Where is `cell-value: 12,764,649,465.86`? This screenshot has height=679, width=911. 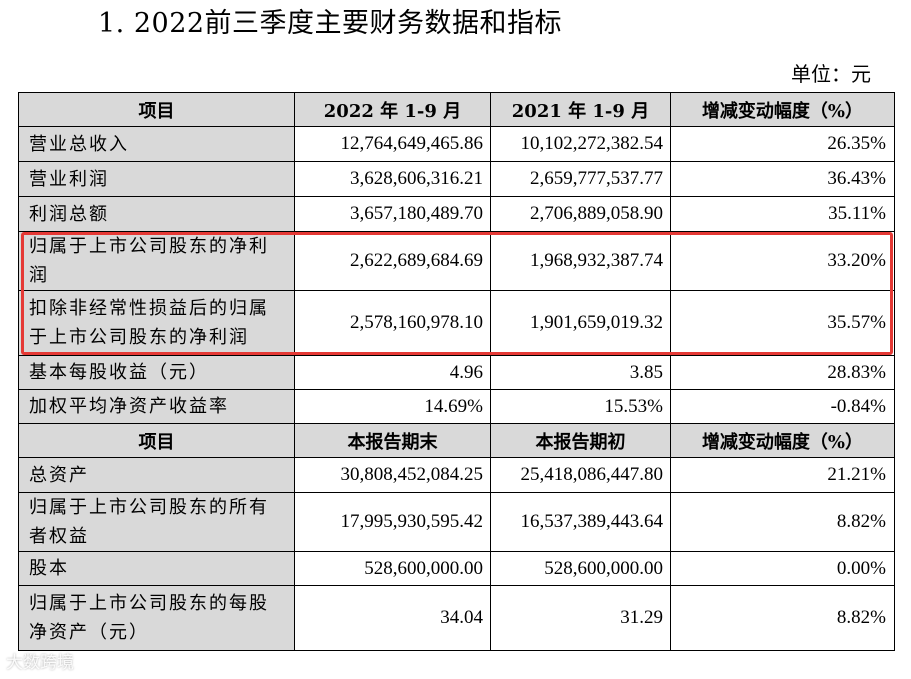
cell-value: 12,764,649,465.86 is located at coordinates (392, 144).